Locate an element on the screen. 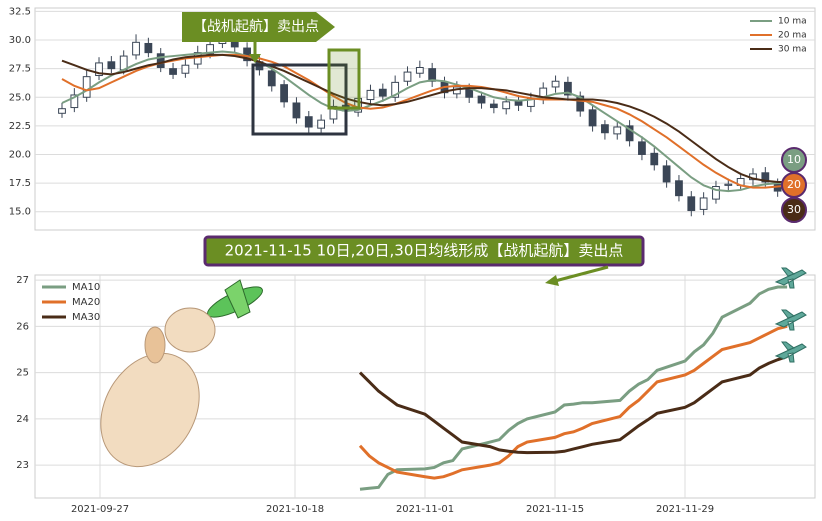 The image size is (822, 521). y-tick-label: 17.5 is located at coordinates (20, 183).